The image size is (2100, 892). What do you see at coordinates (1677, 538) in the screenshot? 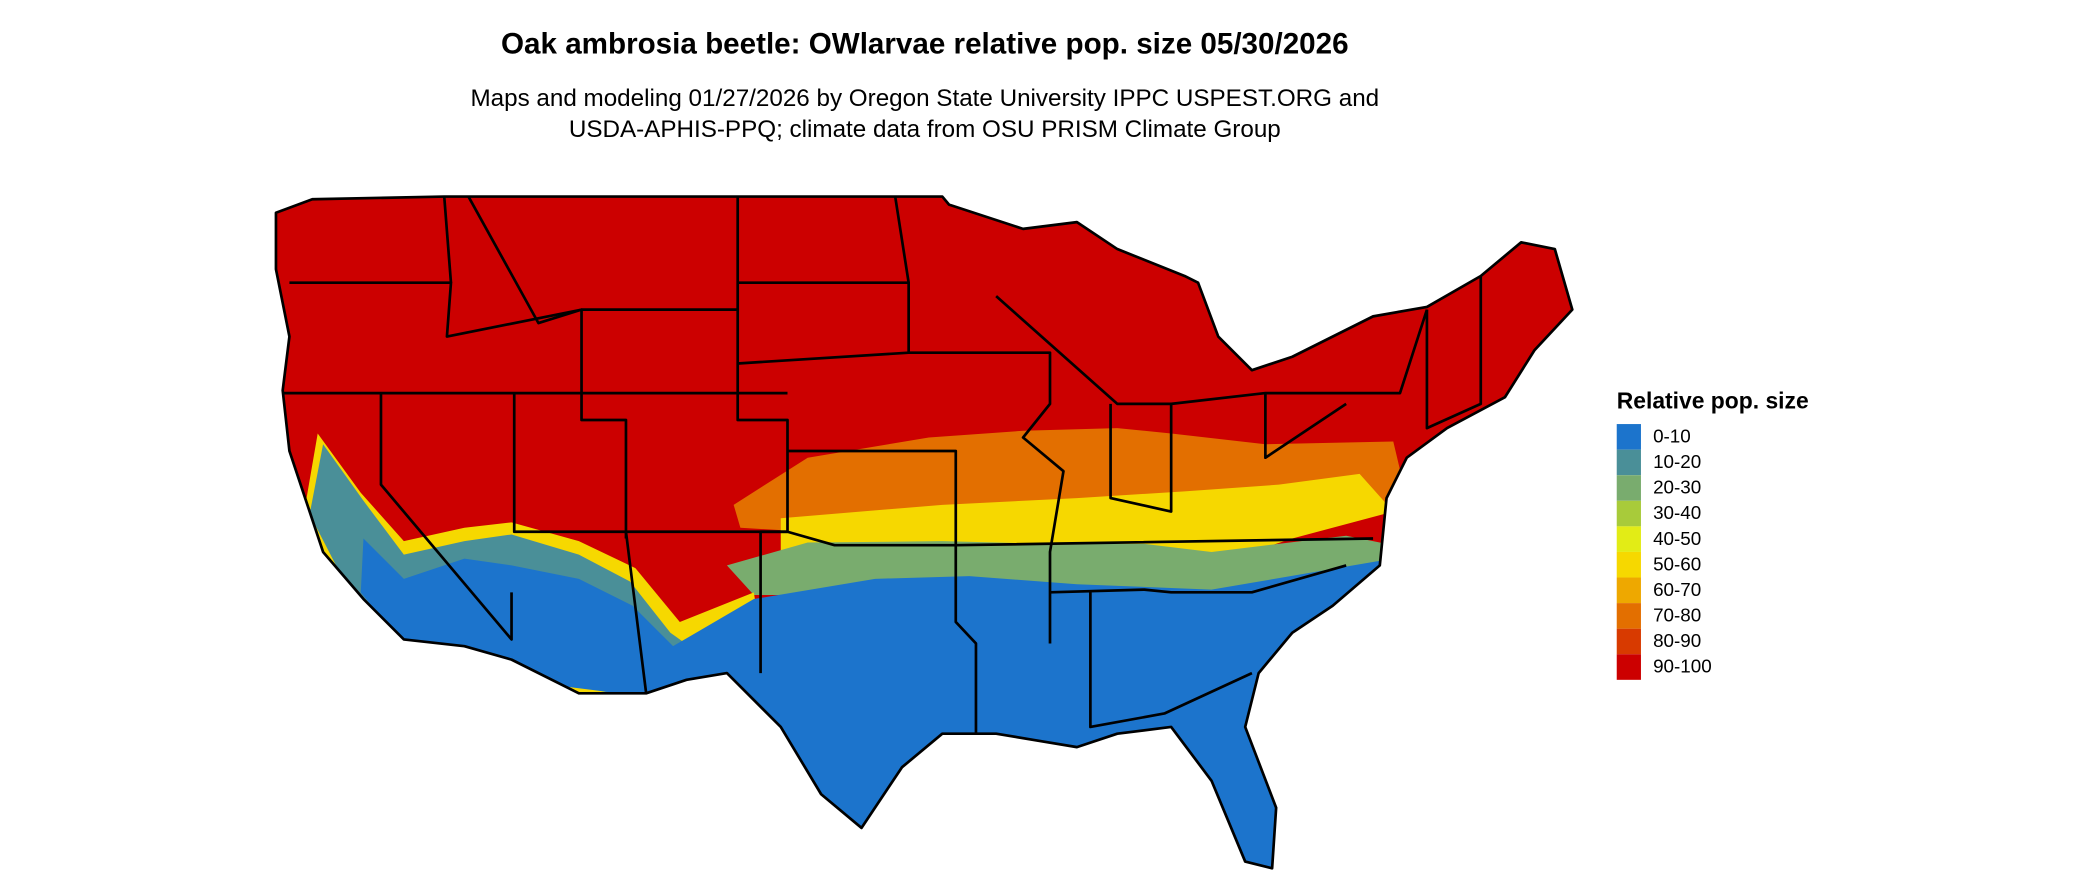
I see `legend-label: 40-50` at bounding box center [1677, 538].